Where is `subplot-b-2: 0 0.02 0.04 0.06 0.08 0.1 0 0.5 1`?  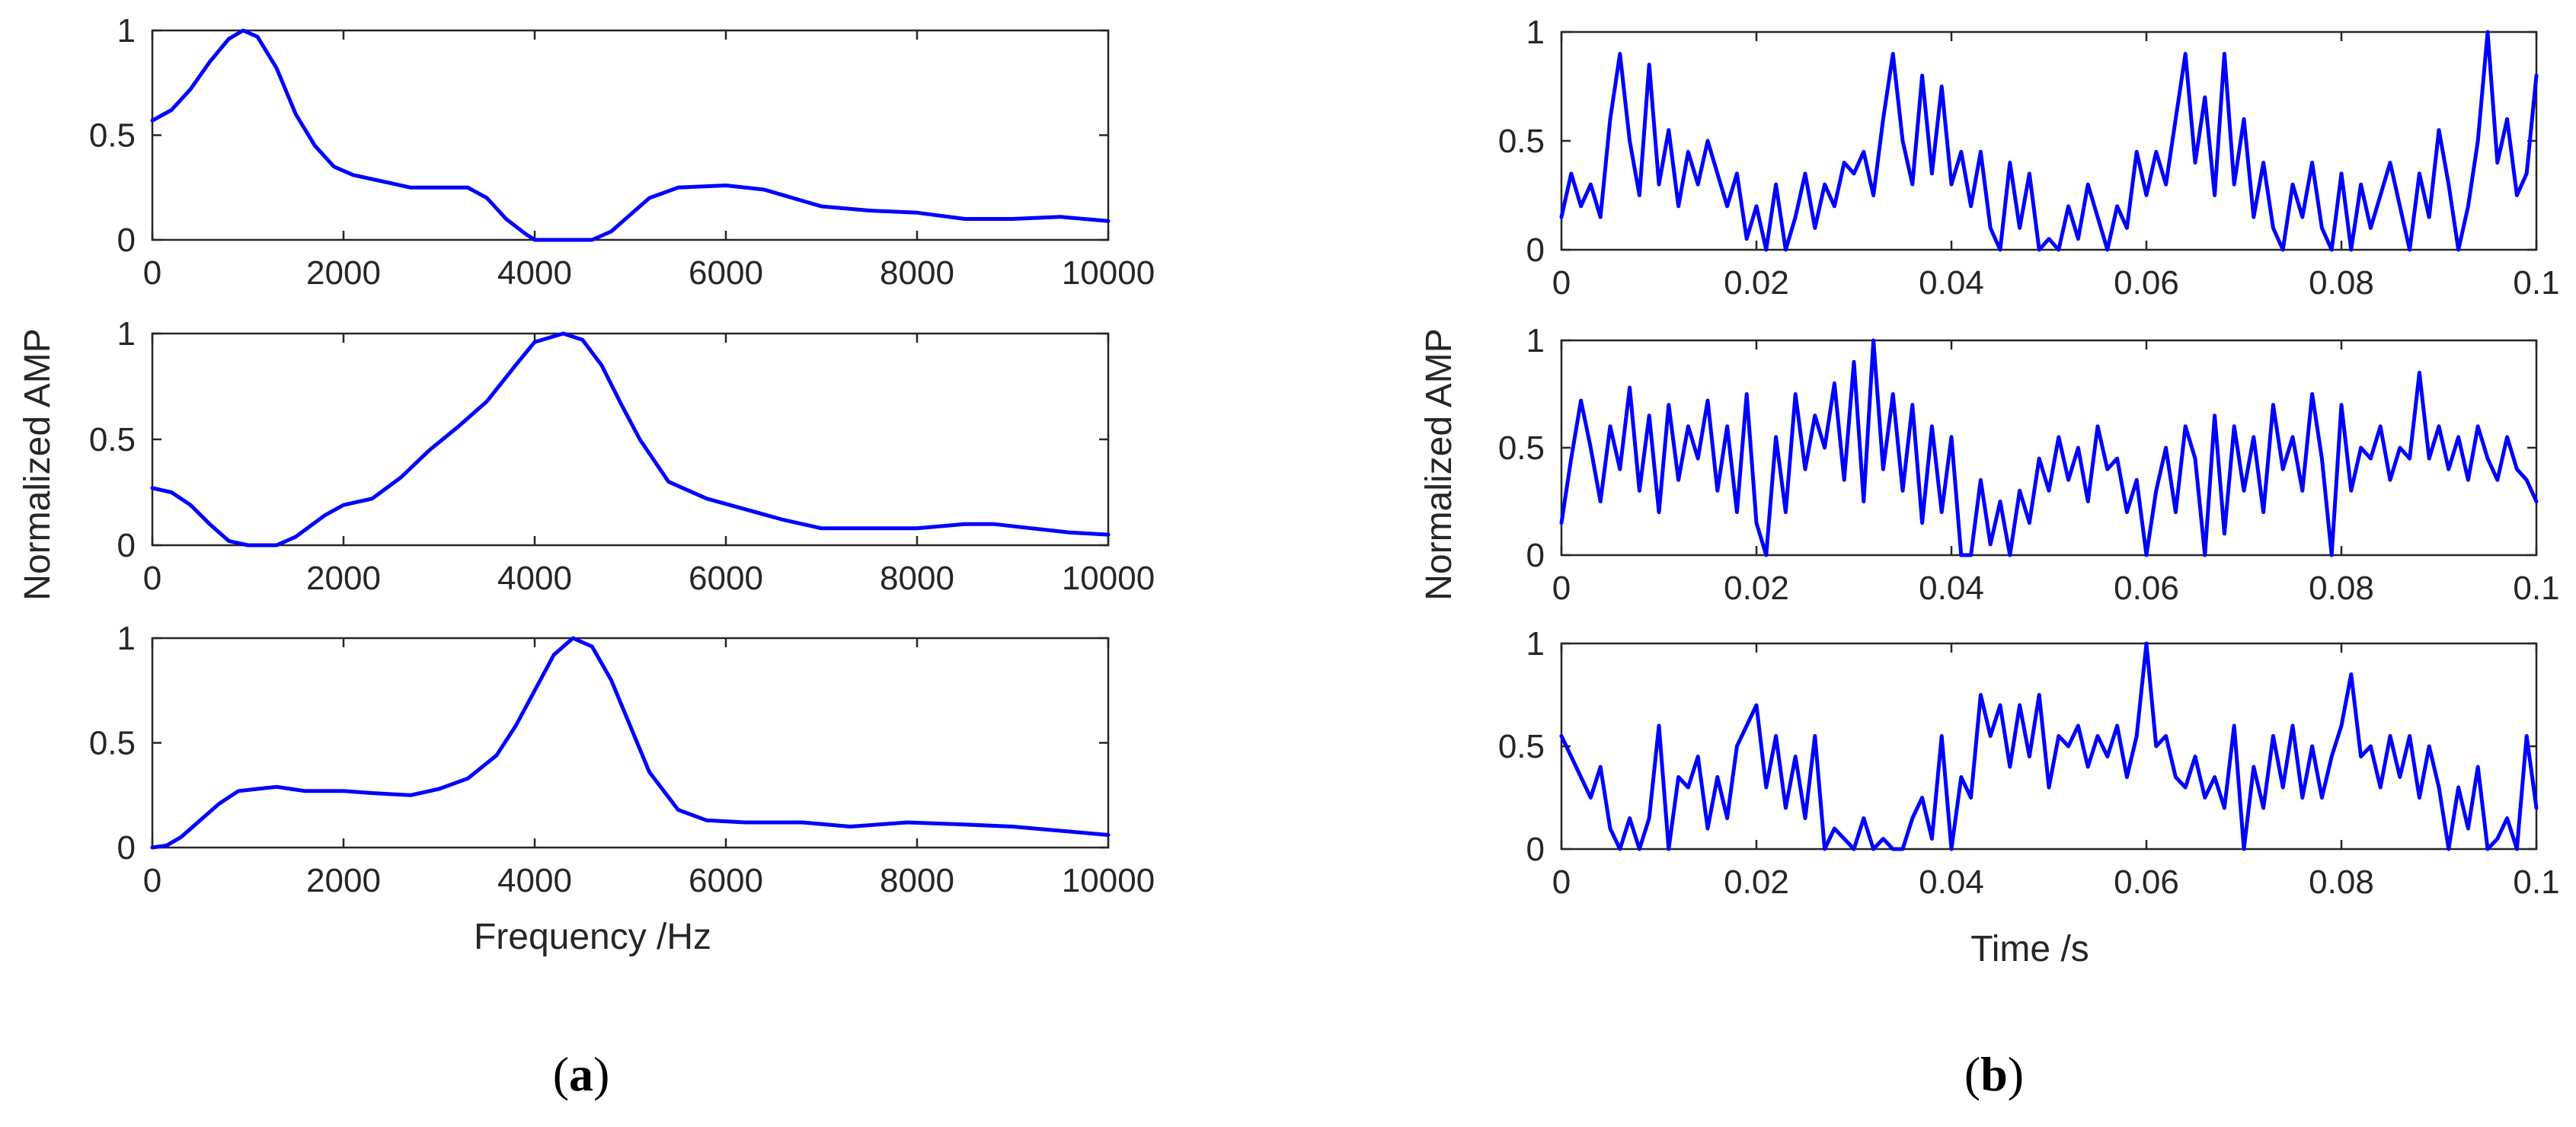
subplot-b-2: 0 0.02 0.04 0.06 0.08 0.1 0 0.5 1 is located at coordinates (2029, 464).